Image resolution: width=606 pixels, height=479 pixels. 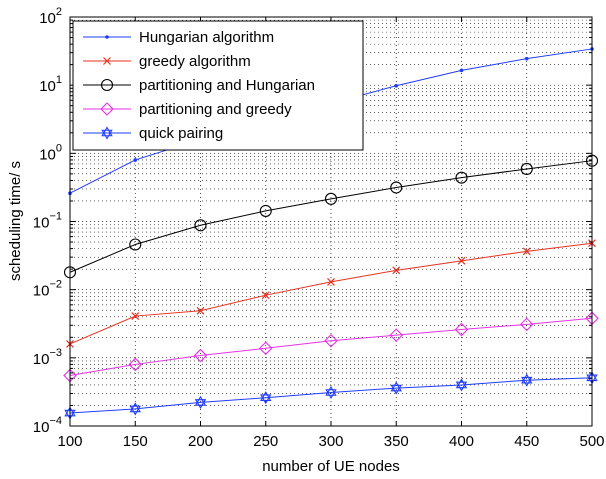 I want to click on legend-item: greedy algorithm, so click(x=167, y=61).